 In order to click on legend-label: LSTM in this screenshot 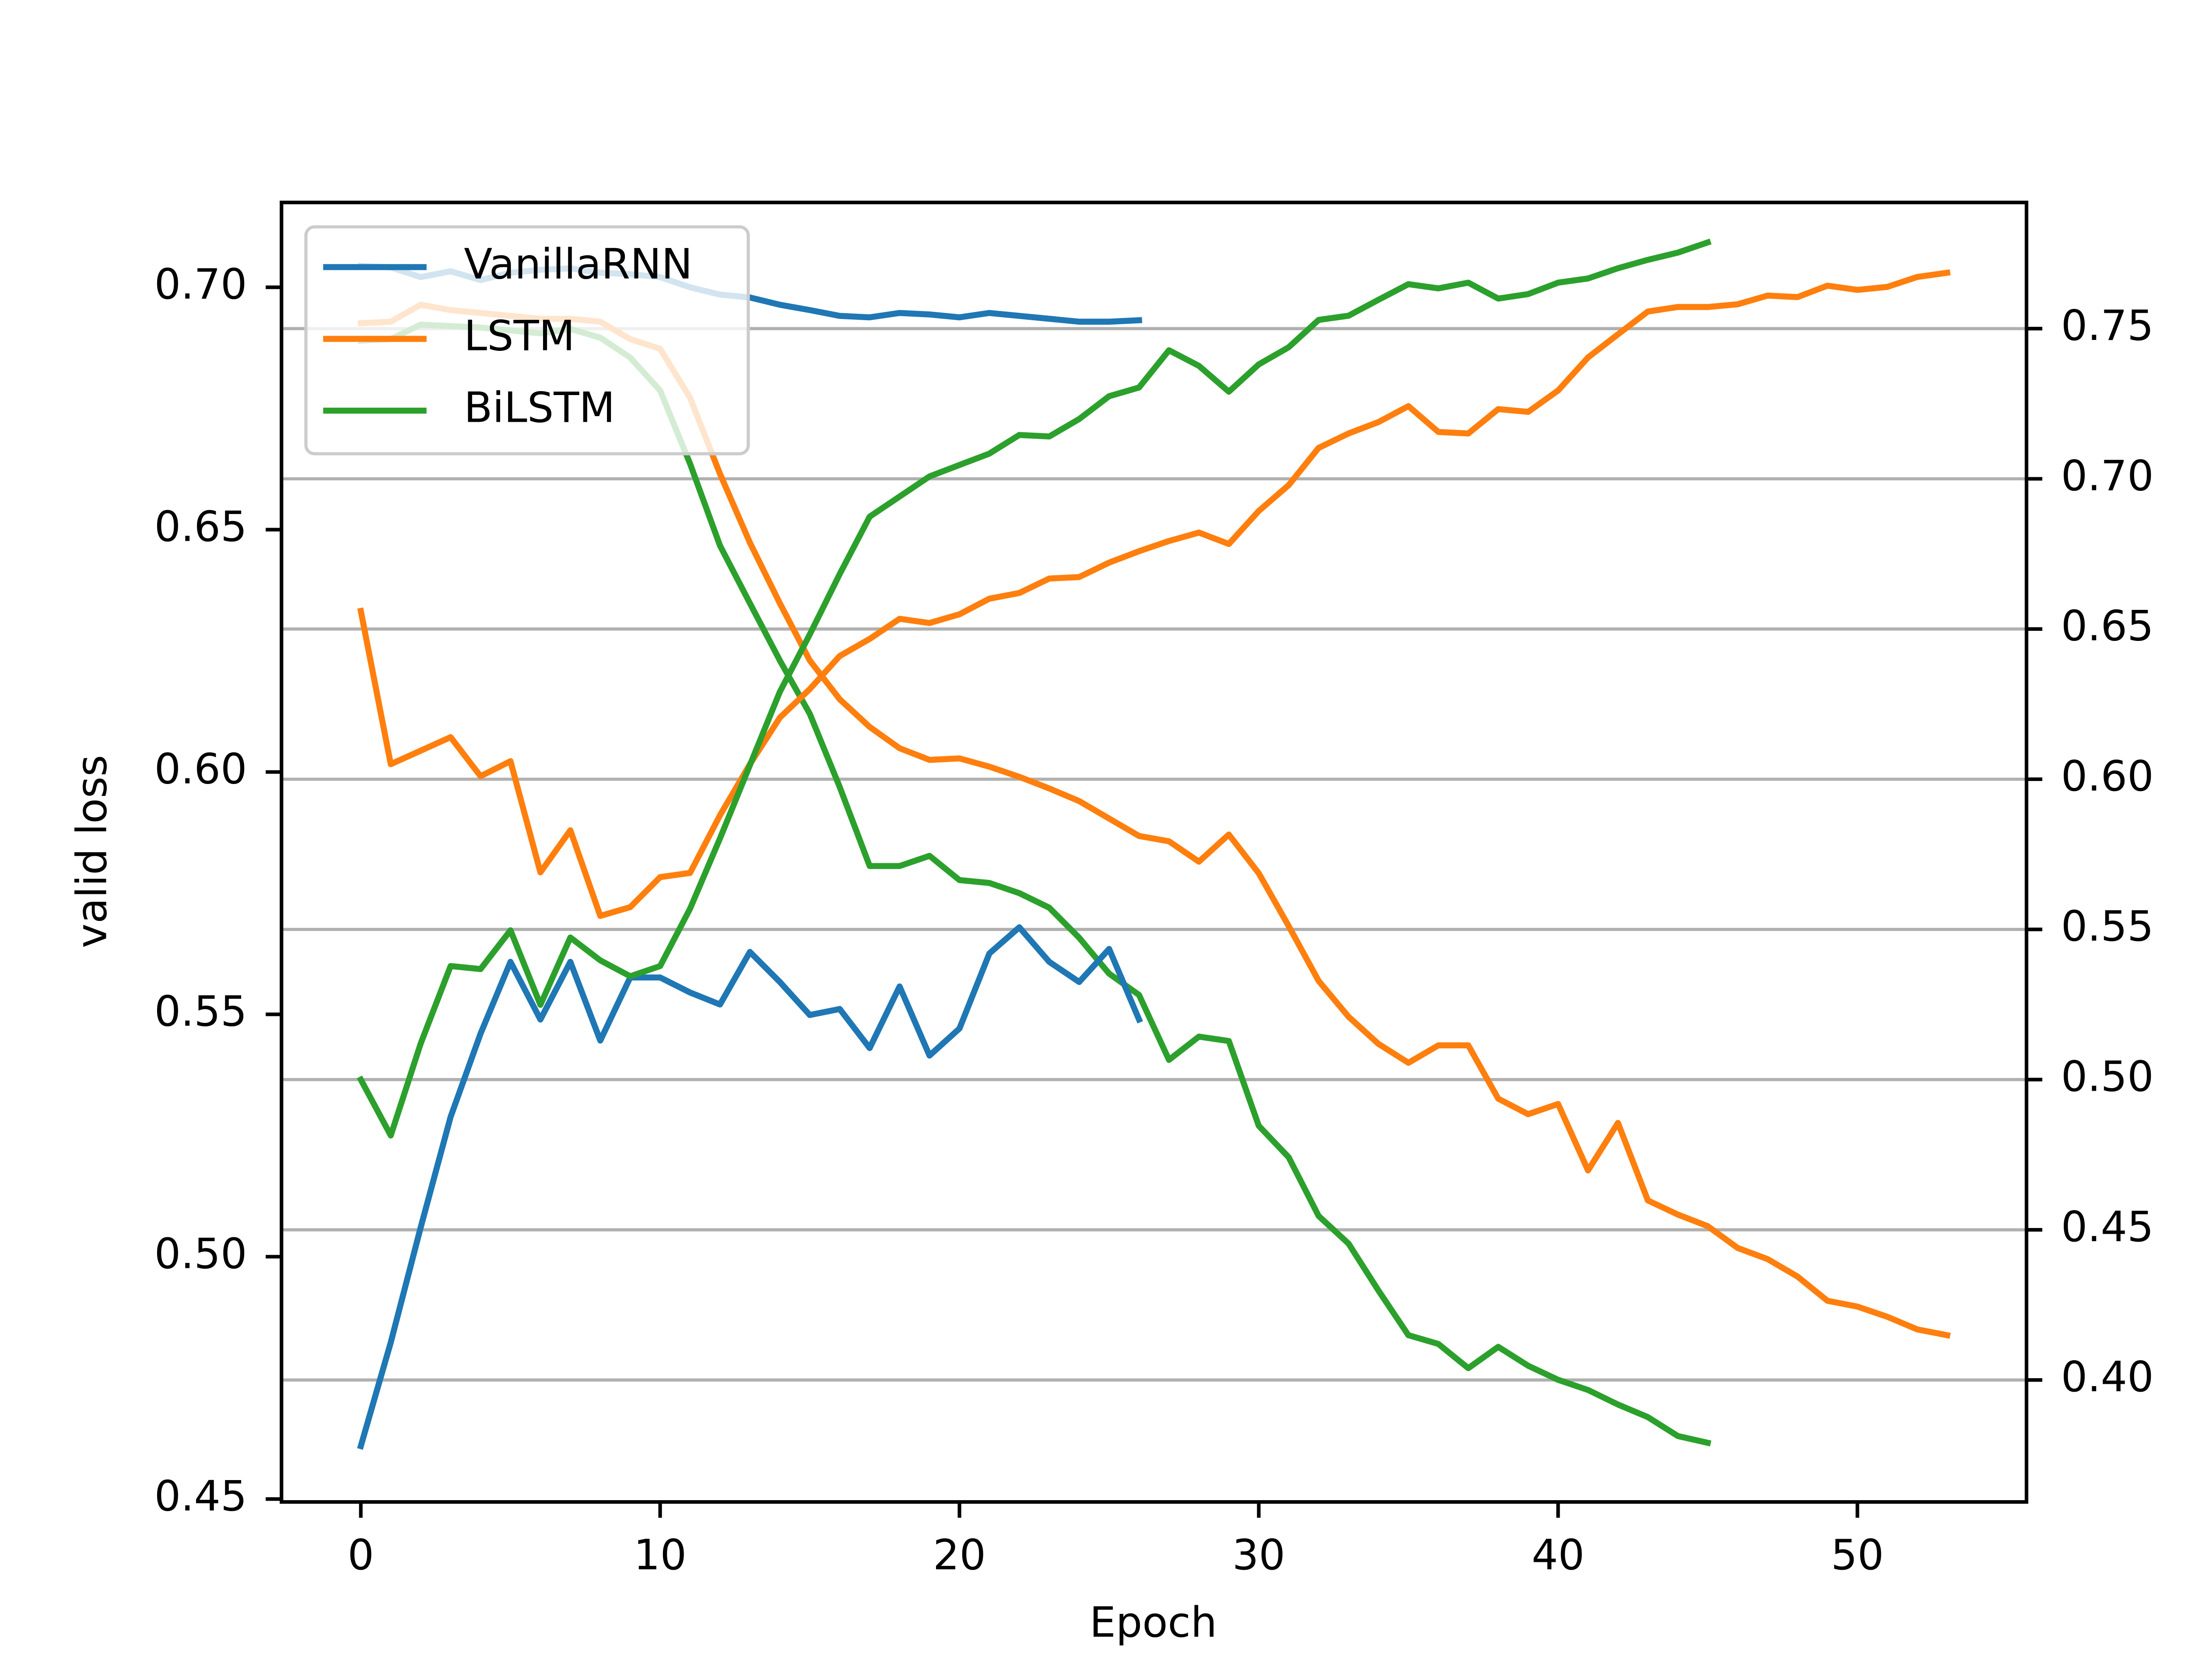, I will do `click(519, 336)`.